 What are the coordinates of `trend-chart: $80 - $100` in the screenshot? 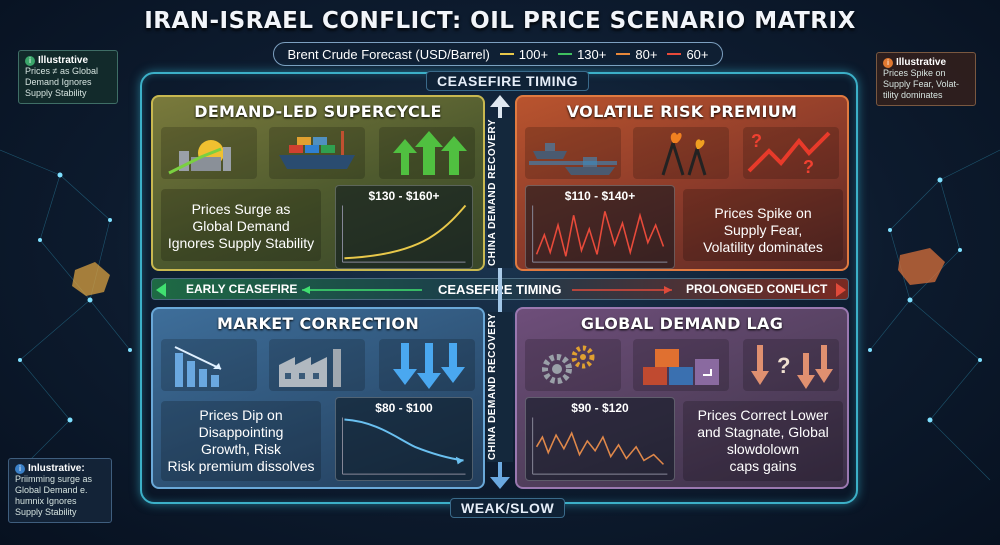 It's located at (404, 439).